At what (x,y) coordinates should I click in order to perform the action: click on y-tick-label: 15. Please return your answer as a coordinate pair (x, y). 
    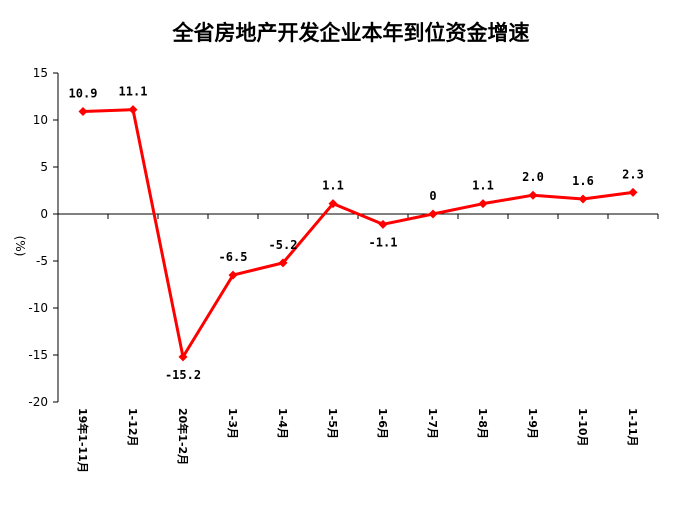
    Looking at the image, I should click on (40, 73).